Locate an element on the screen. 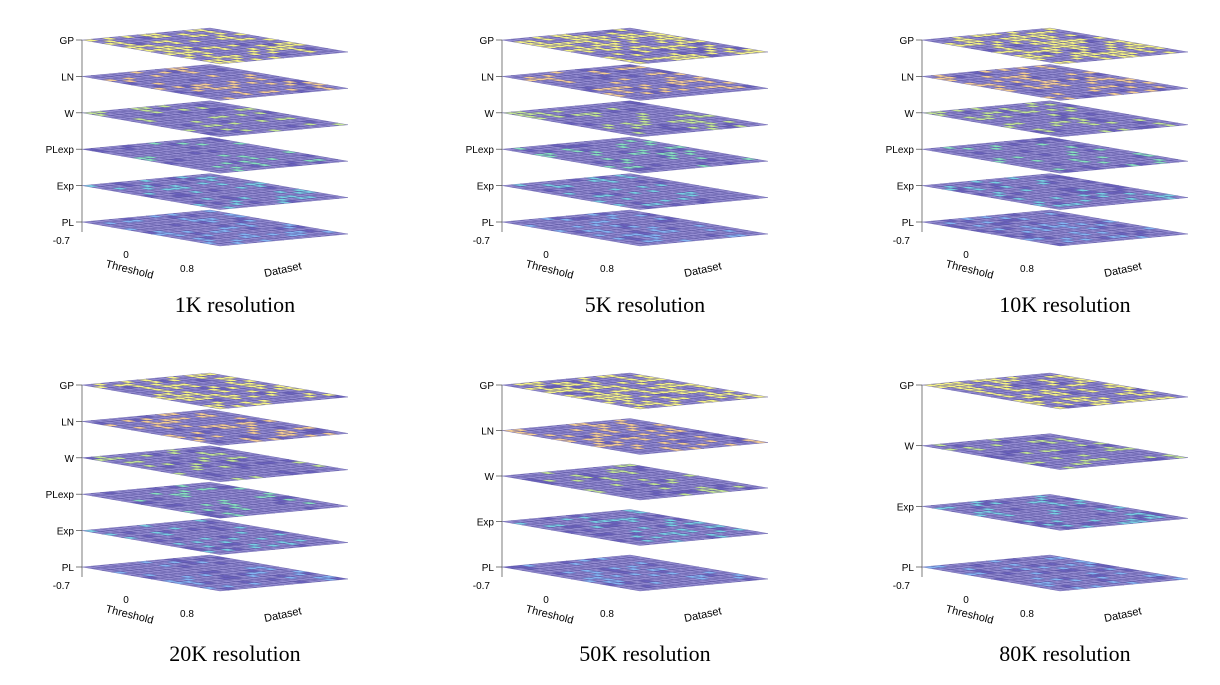 Image resolution: width=1220 pixels, height=685 pixels. panel-caption: 20K resolution is located at coordinates (235, 654).